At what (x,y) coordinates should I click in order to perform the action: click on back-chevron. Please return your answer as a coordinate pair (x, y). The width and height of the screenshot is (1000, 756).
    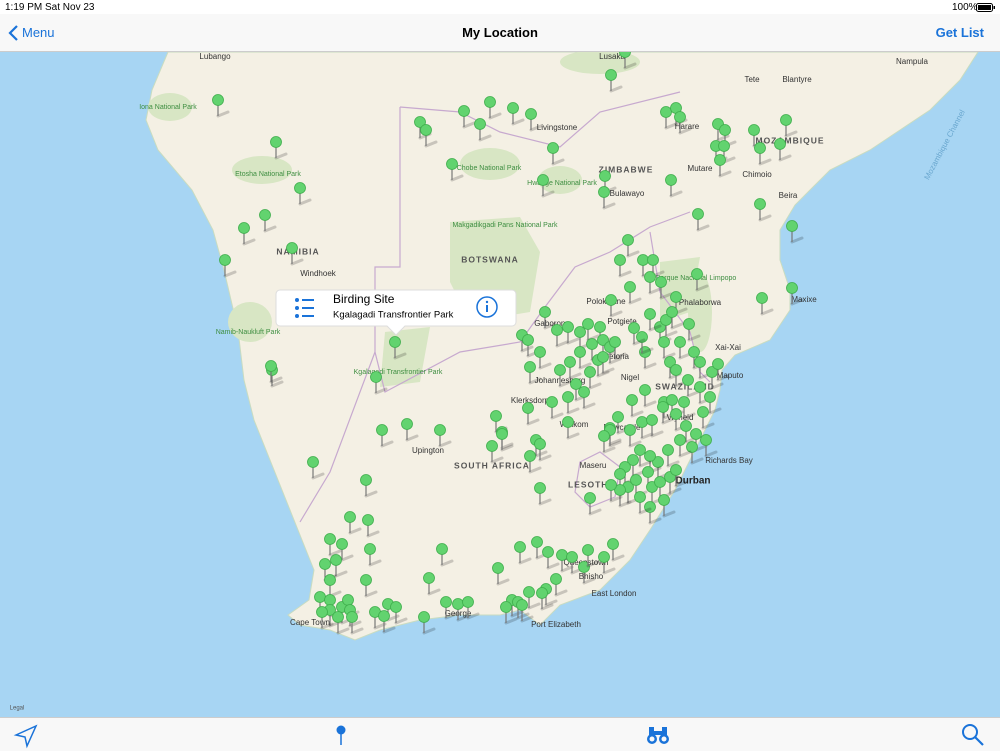
    Looking at the image, I should click on (14, 33).